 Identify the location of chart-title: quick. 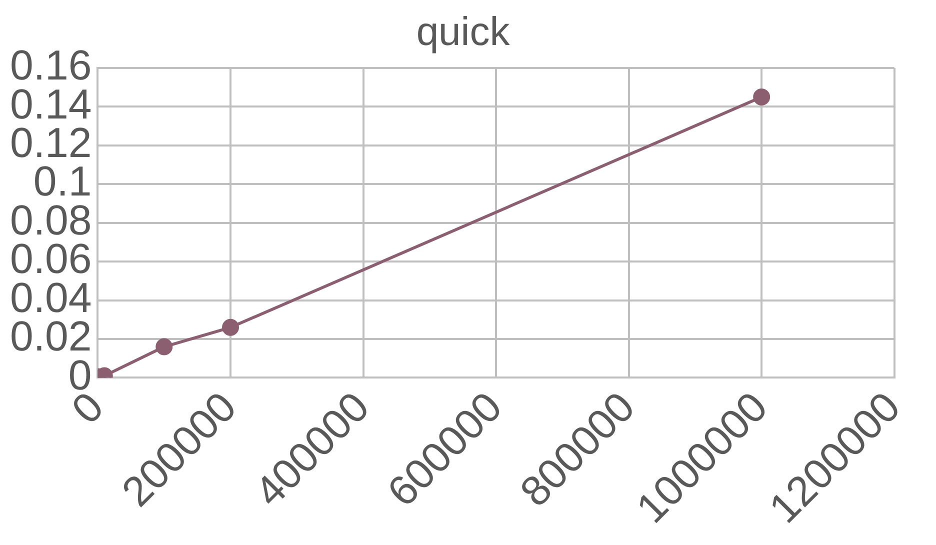
(463, 32).